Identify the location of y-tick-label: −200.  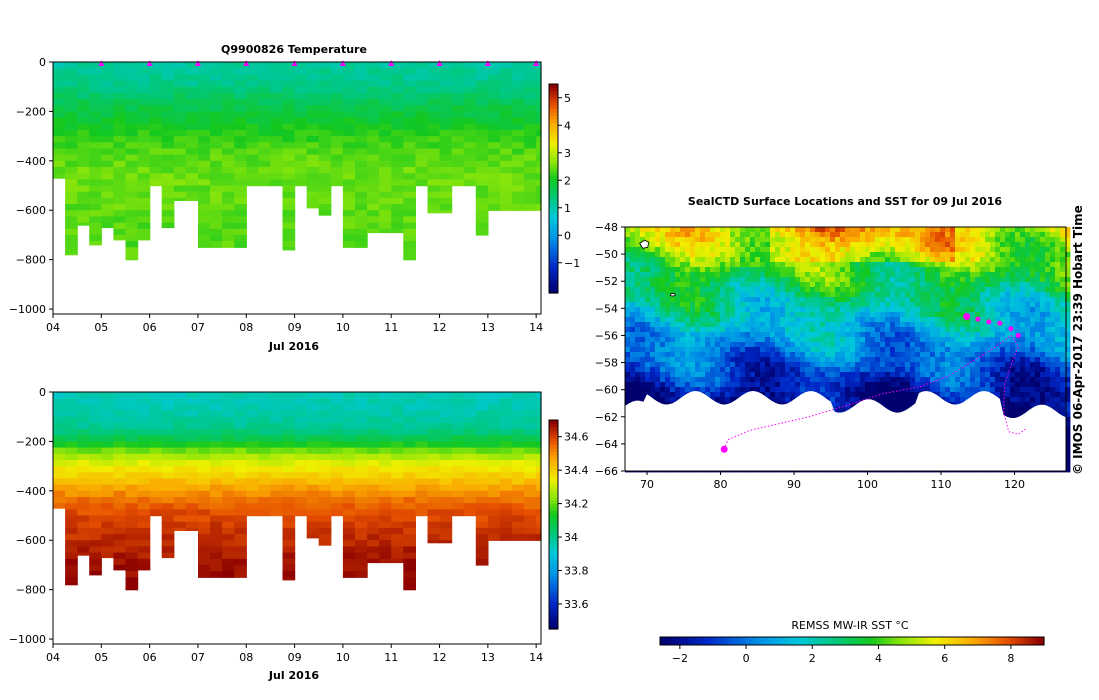
(31, 441).